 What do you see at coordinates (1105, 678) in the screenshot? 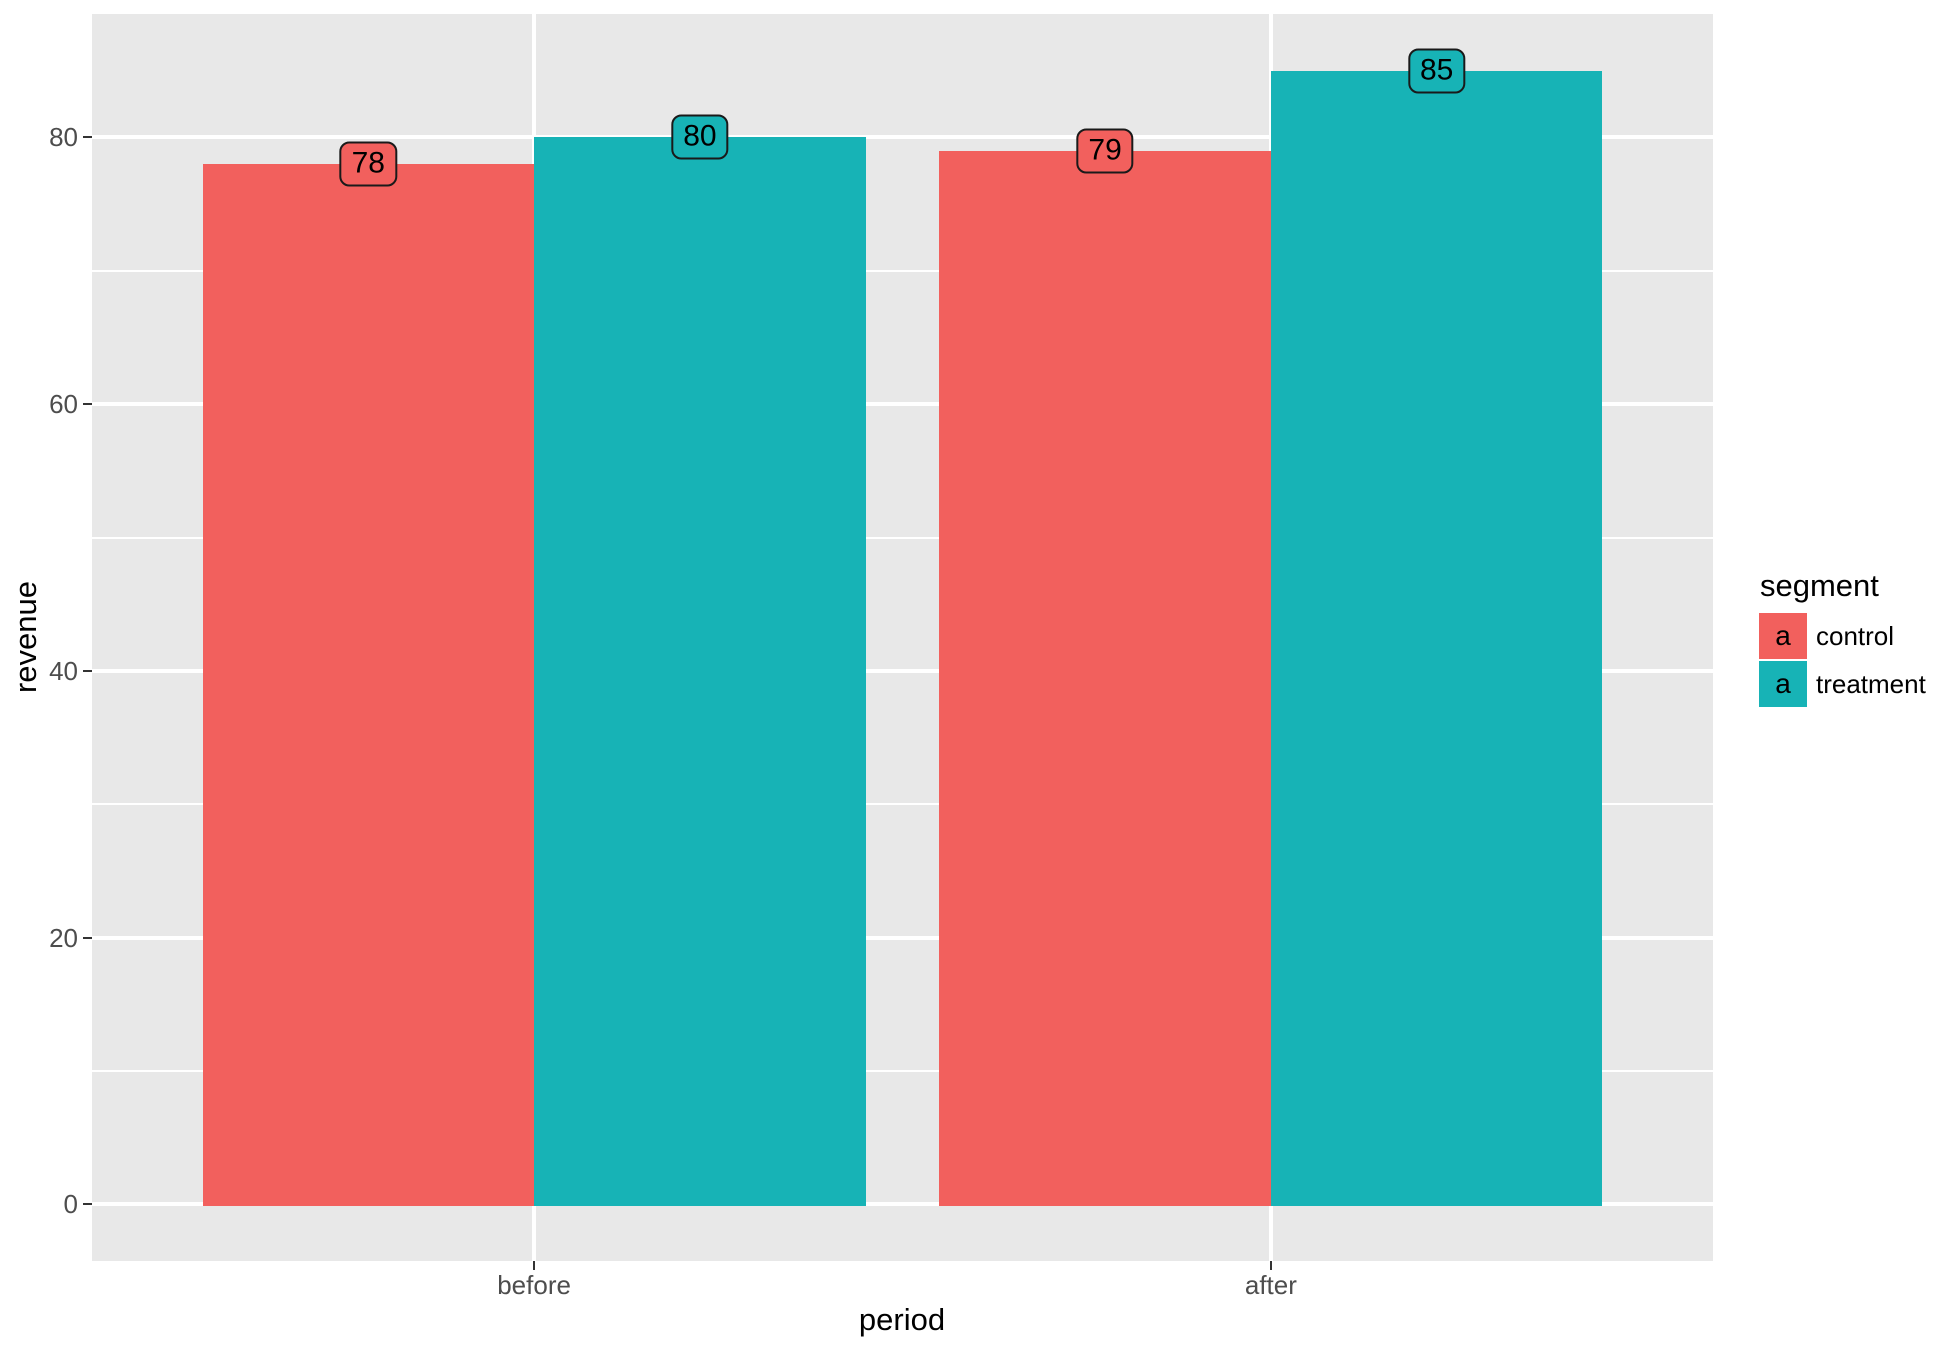
I see `bar-after-control` at bounding box center [1105, 678].